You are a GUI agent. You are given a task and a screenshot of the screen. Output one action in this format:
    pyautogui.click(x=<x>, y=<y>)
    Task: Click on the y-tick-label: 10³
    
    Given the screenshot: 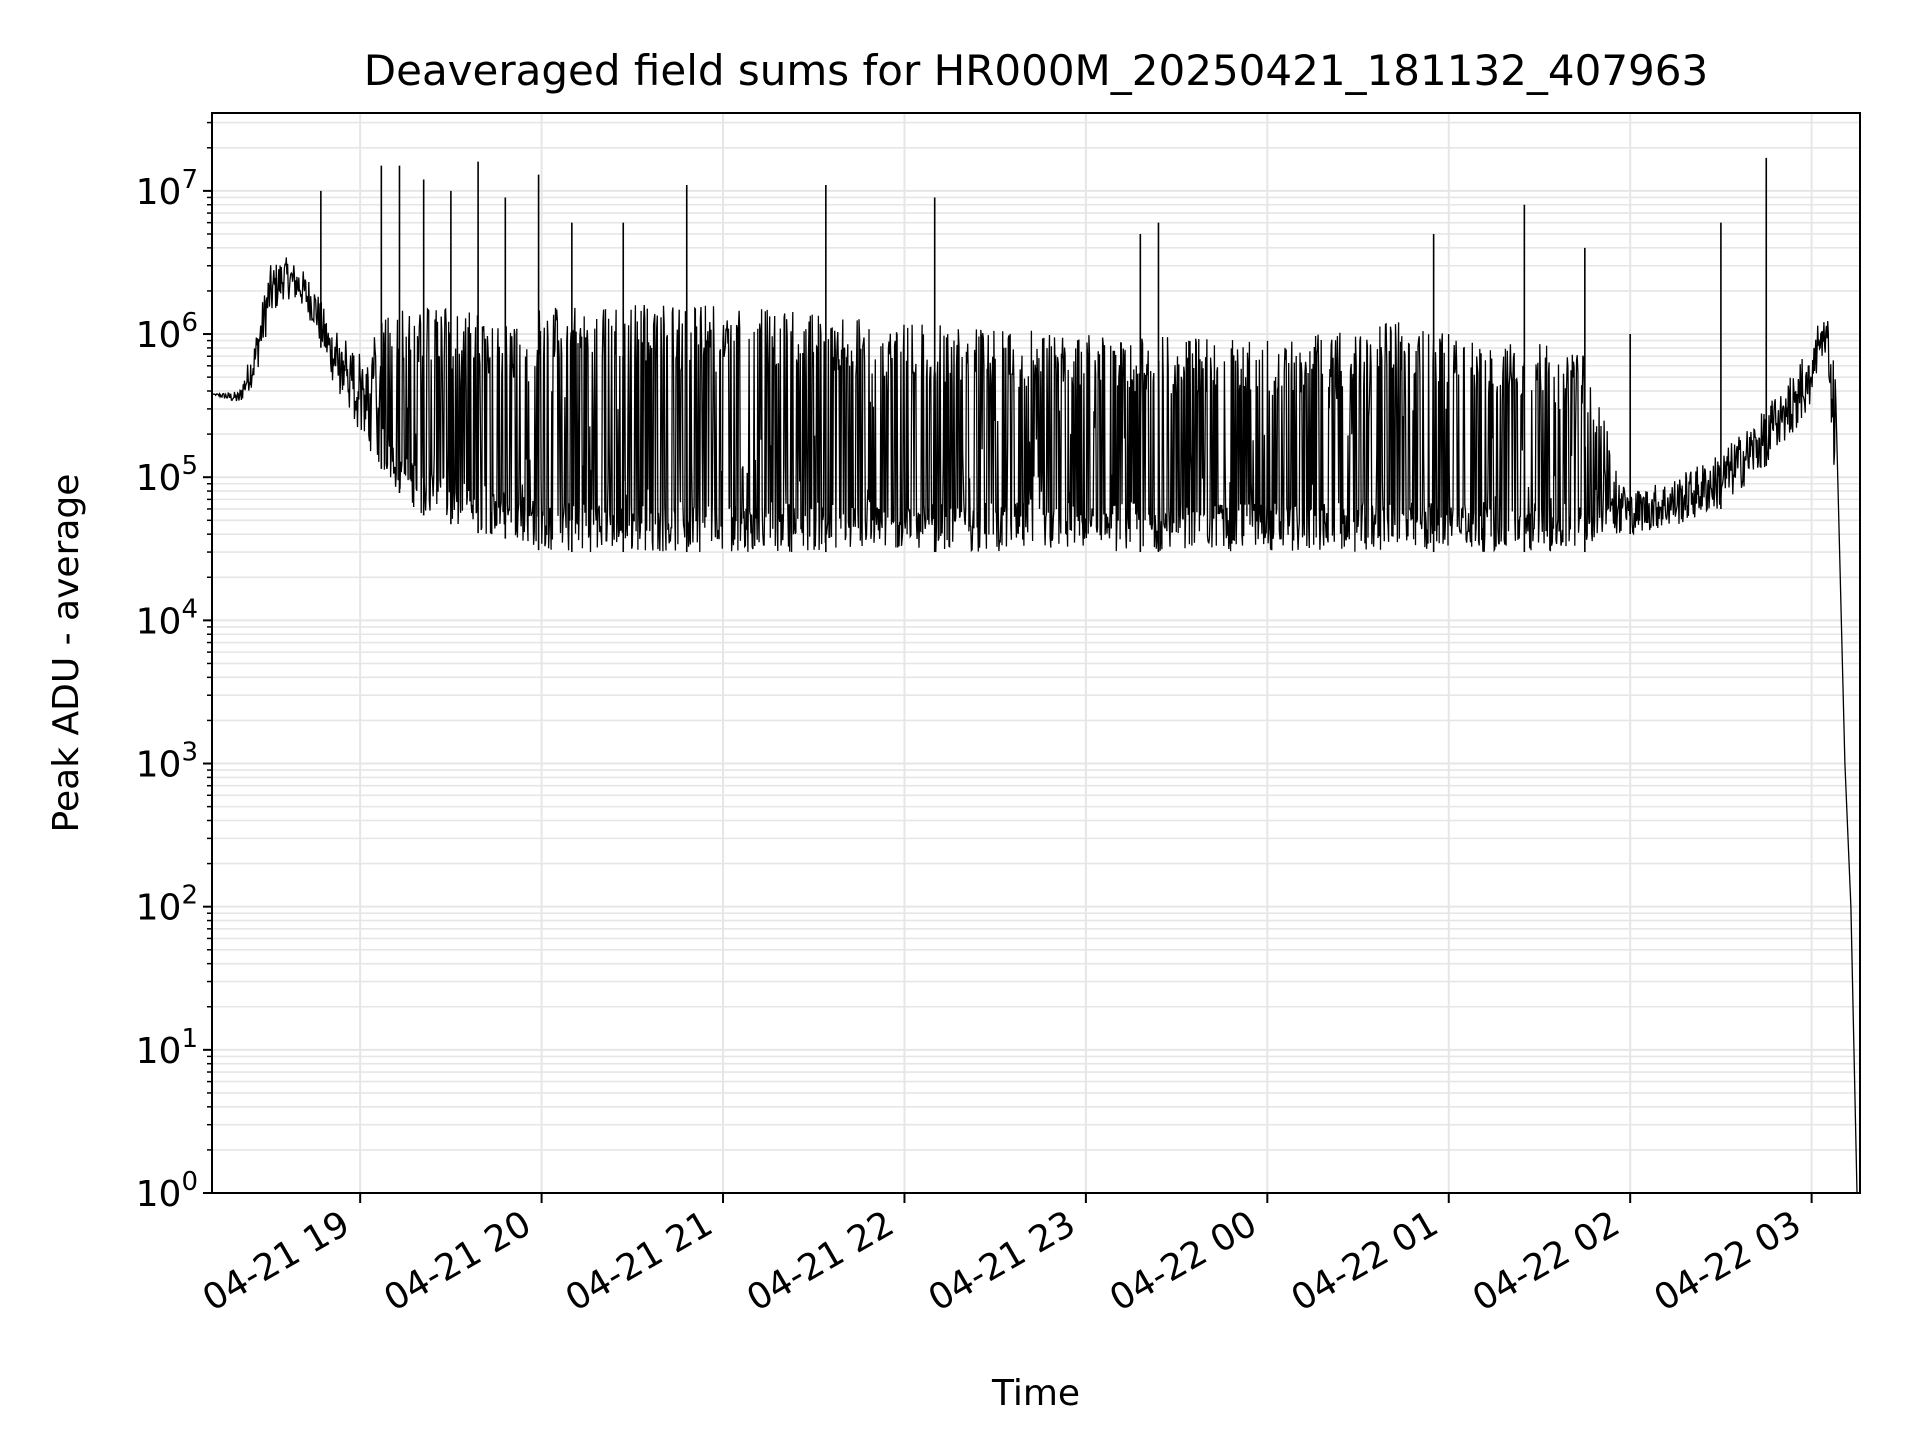 What is the action you would take?
    pyautogui.click(x=167, y=762)
    